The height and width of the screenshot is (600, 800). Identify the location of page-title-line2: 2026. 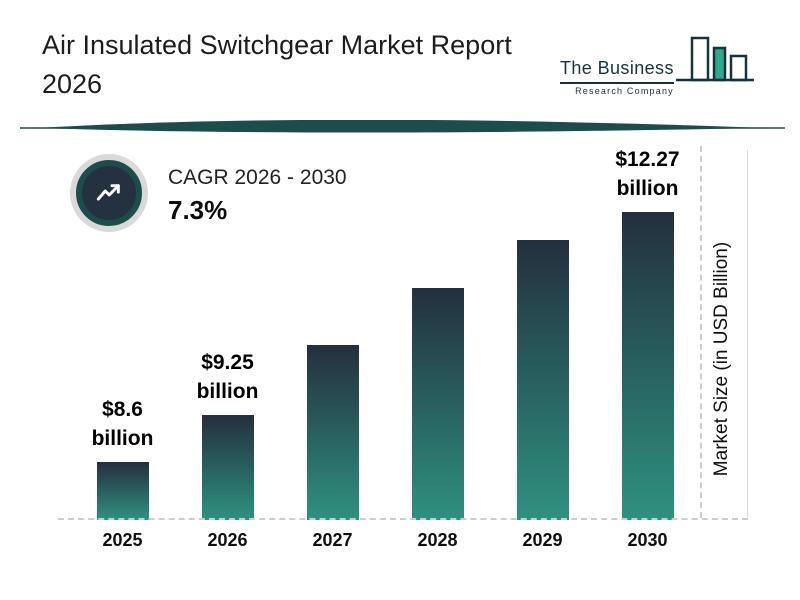
(72, 84).